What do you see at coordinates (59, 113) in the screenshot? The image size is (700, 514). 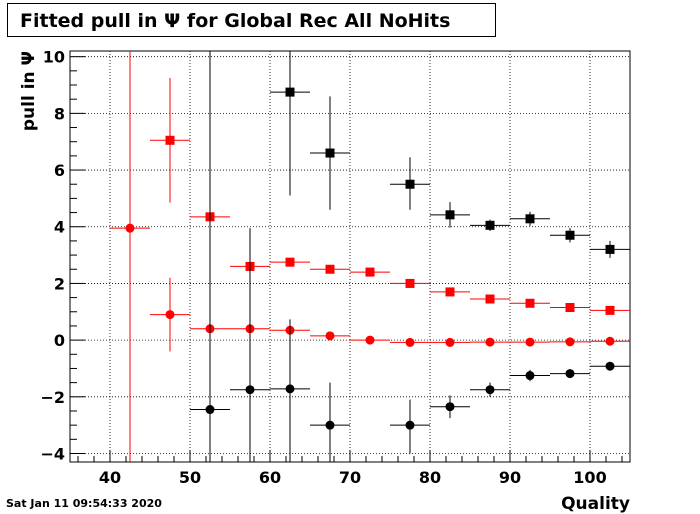 I see `y-tick-label: 8` at bounding box center [59, 113].